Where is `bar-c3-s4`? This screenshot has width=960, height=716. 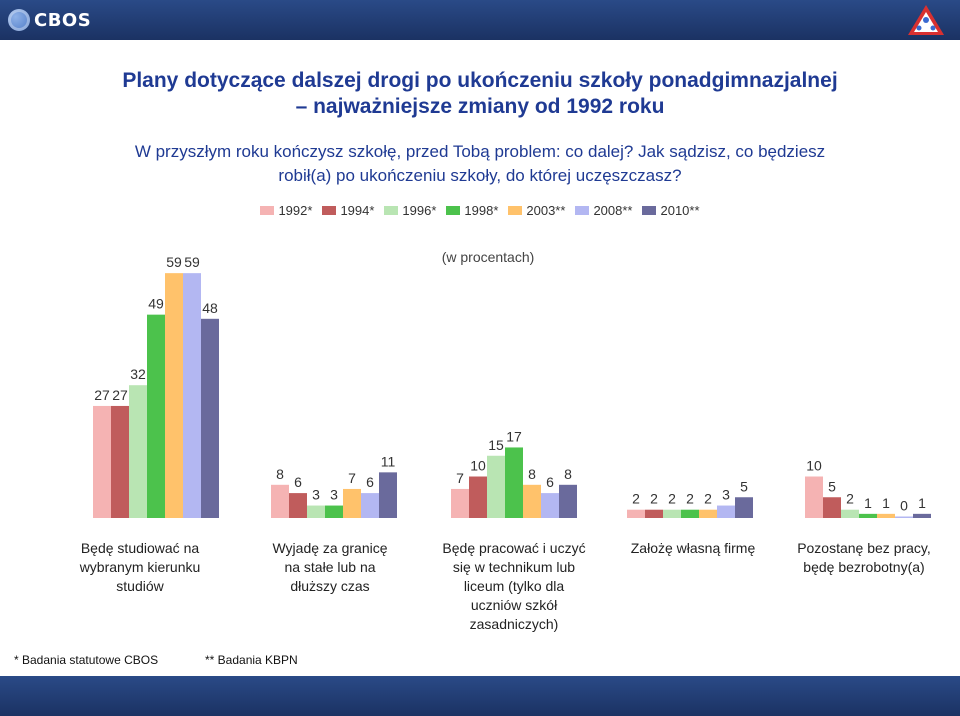 bar-c3-s4 is located at coordinates (708, 513).